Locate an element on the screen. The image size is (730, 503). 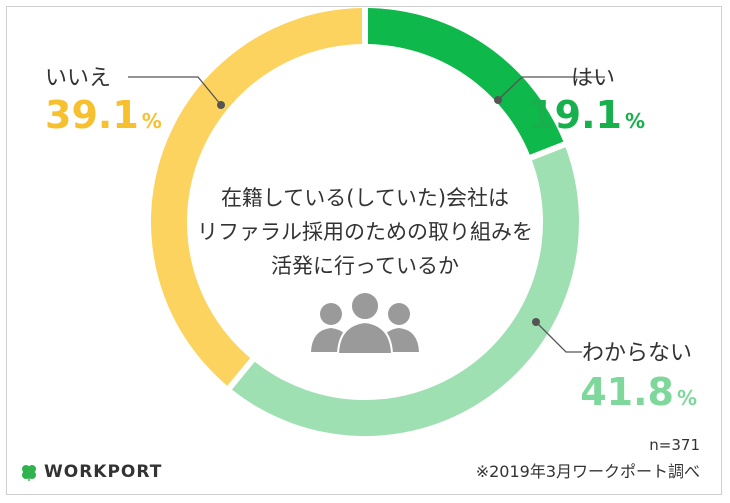
center-question-line-3: 活発に行っているか is located at coordinates (365, 266).